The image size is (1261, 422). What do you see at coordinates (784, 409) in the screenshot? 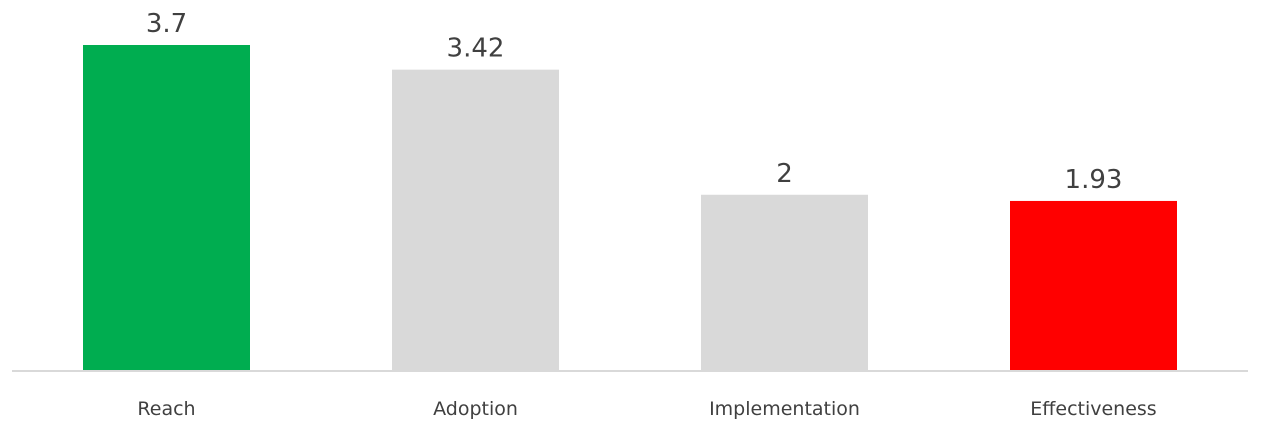
I see `category-label-implementation: Implementation` at bounding box center [784, 409].